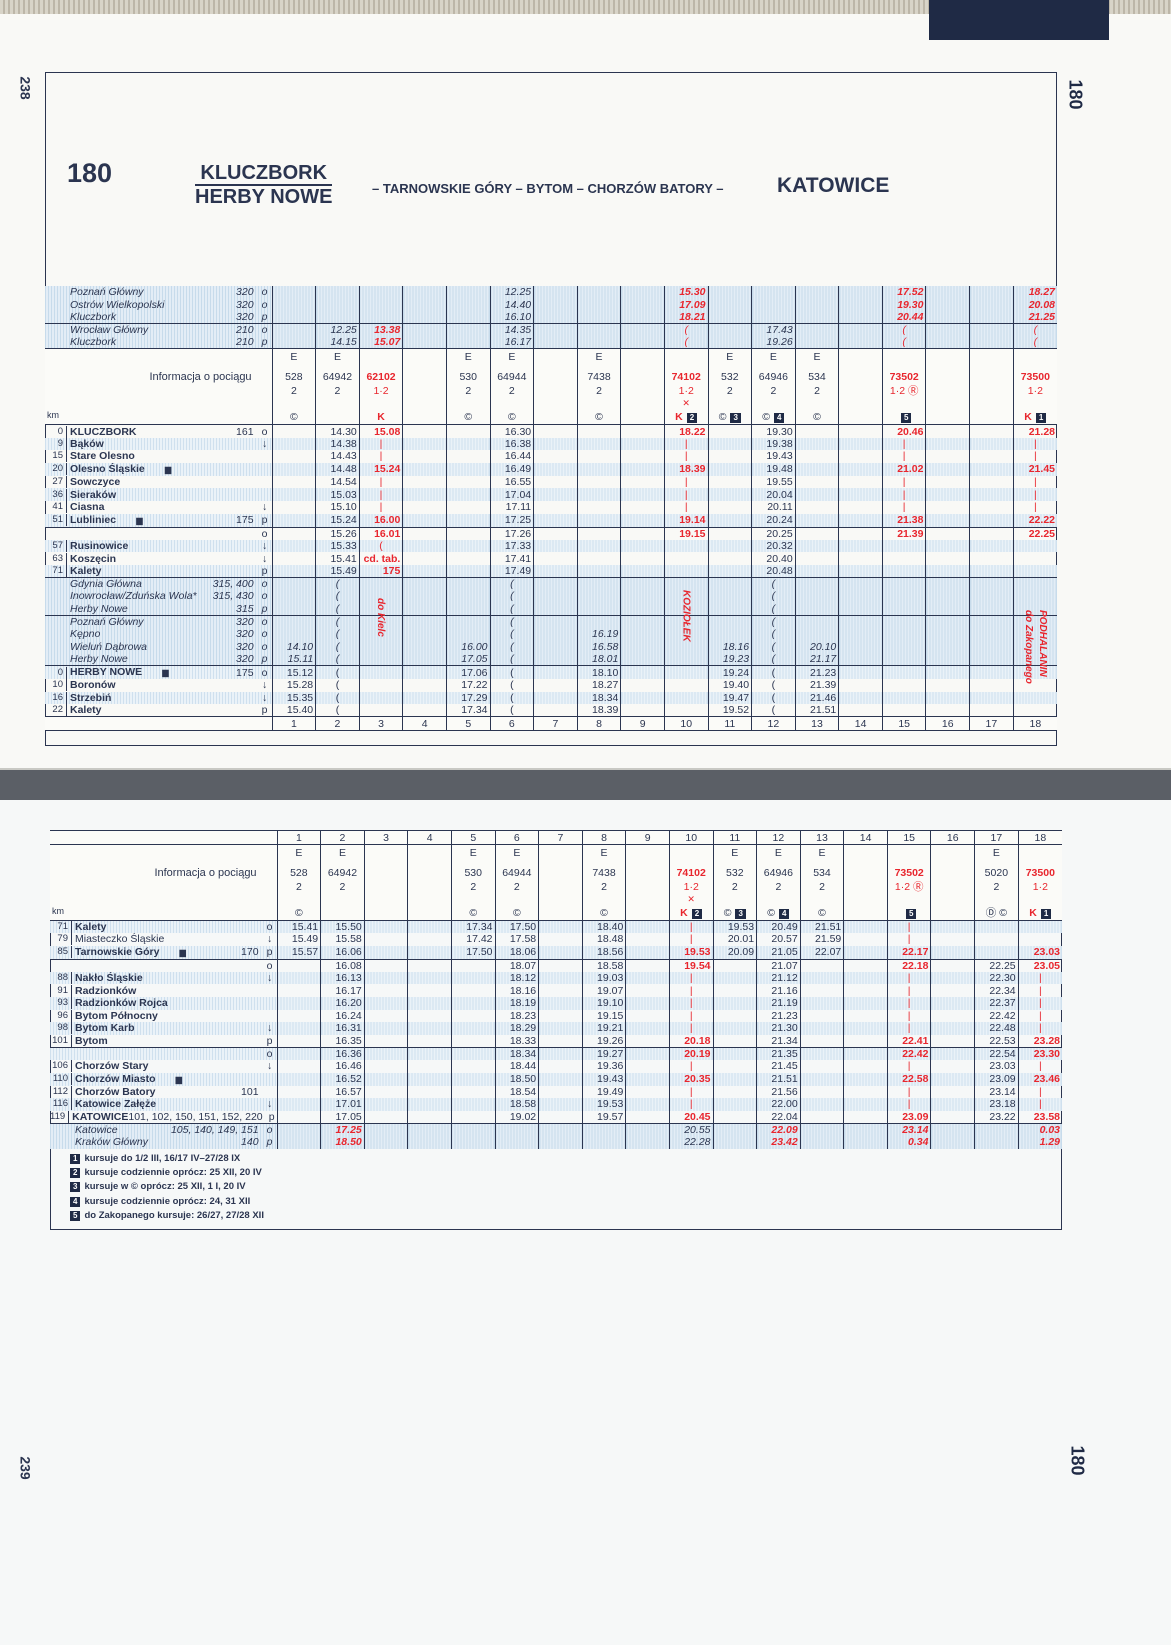  Describe the element at coordinates (603, 1092) in the screenshot. I see `time-cell: 19.49` at that location.